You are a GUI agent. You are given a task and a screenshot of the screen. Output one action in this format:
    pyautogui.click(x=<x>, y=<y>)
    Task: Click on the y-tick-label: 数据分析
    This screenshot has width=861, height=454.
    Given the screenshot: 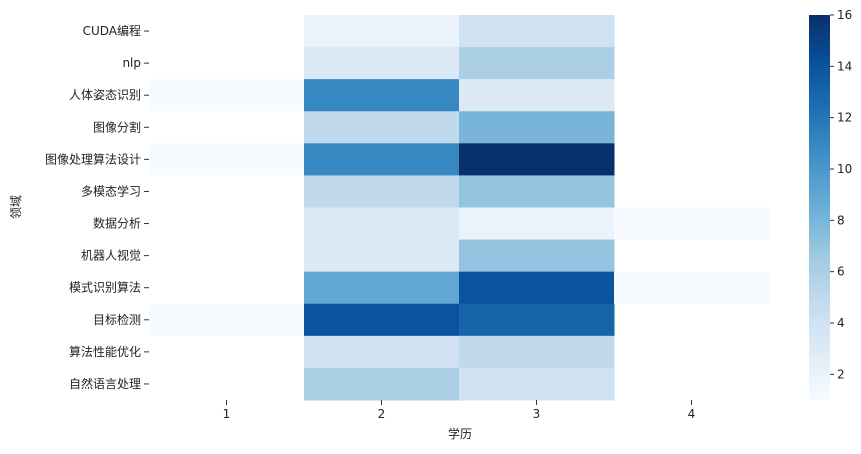 What is the action you would take?
    pyautogui.click(x=117, y=223)
    